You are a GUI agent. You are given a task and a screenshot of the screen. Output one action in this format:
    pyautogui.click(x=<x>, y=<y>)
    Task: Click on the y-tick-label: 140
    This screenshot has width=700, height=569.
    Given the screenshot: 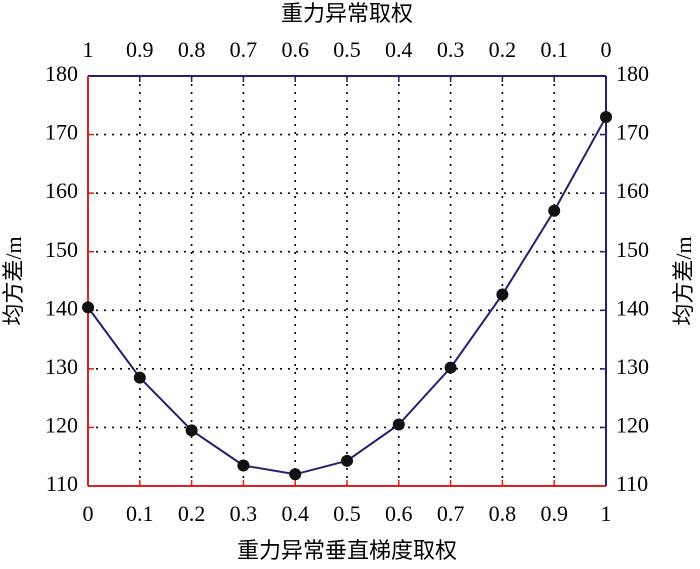 What is the action you would take?
    pyautogui.click(x=61, y=307)
    